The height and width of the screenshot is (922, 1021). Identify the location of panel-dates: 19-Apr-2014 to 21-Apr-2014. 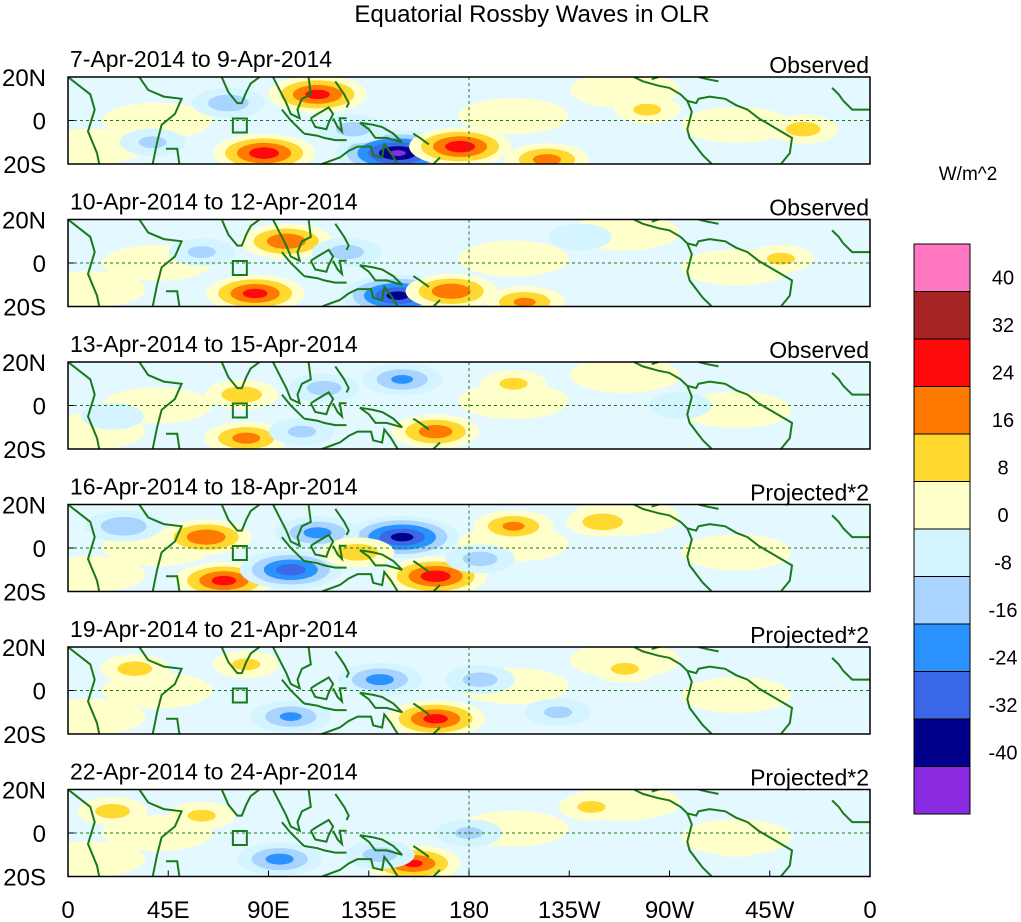
(214, 629).